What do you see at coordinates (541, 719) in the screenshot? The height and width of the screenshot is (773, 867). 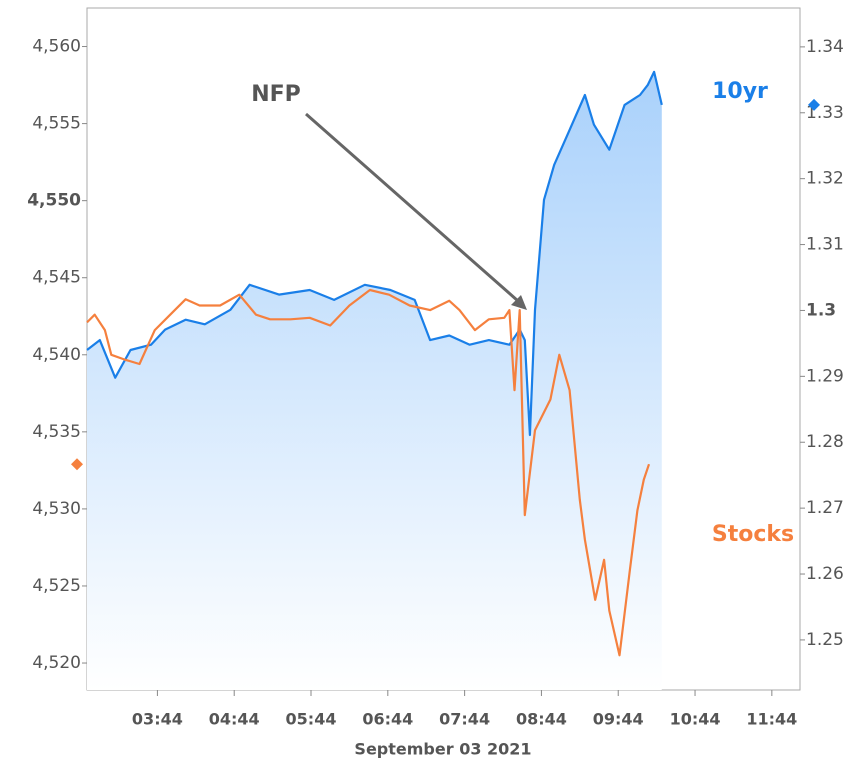 I see `x-tick-label: 08:44` at bounding box center [541, 719].